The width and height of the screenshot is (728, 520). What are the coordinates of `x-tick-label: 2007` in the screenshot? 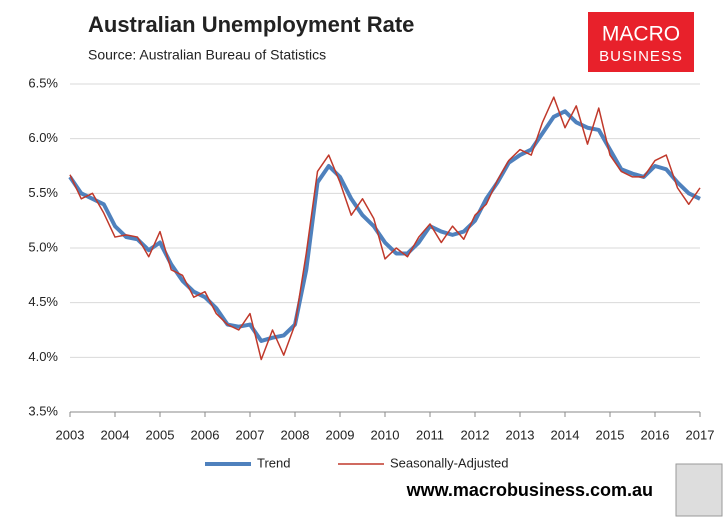 It's located at (250, 434).